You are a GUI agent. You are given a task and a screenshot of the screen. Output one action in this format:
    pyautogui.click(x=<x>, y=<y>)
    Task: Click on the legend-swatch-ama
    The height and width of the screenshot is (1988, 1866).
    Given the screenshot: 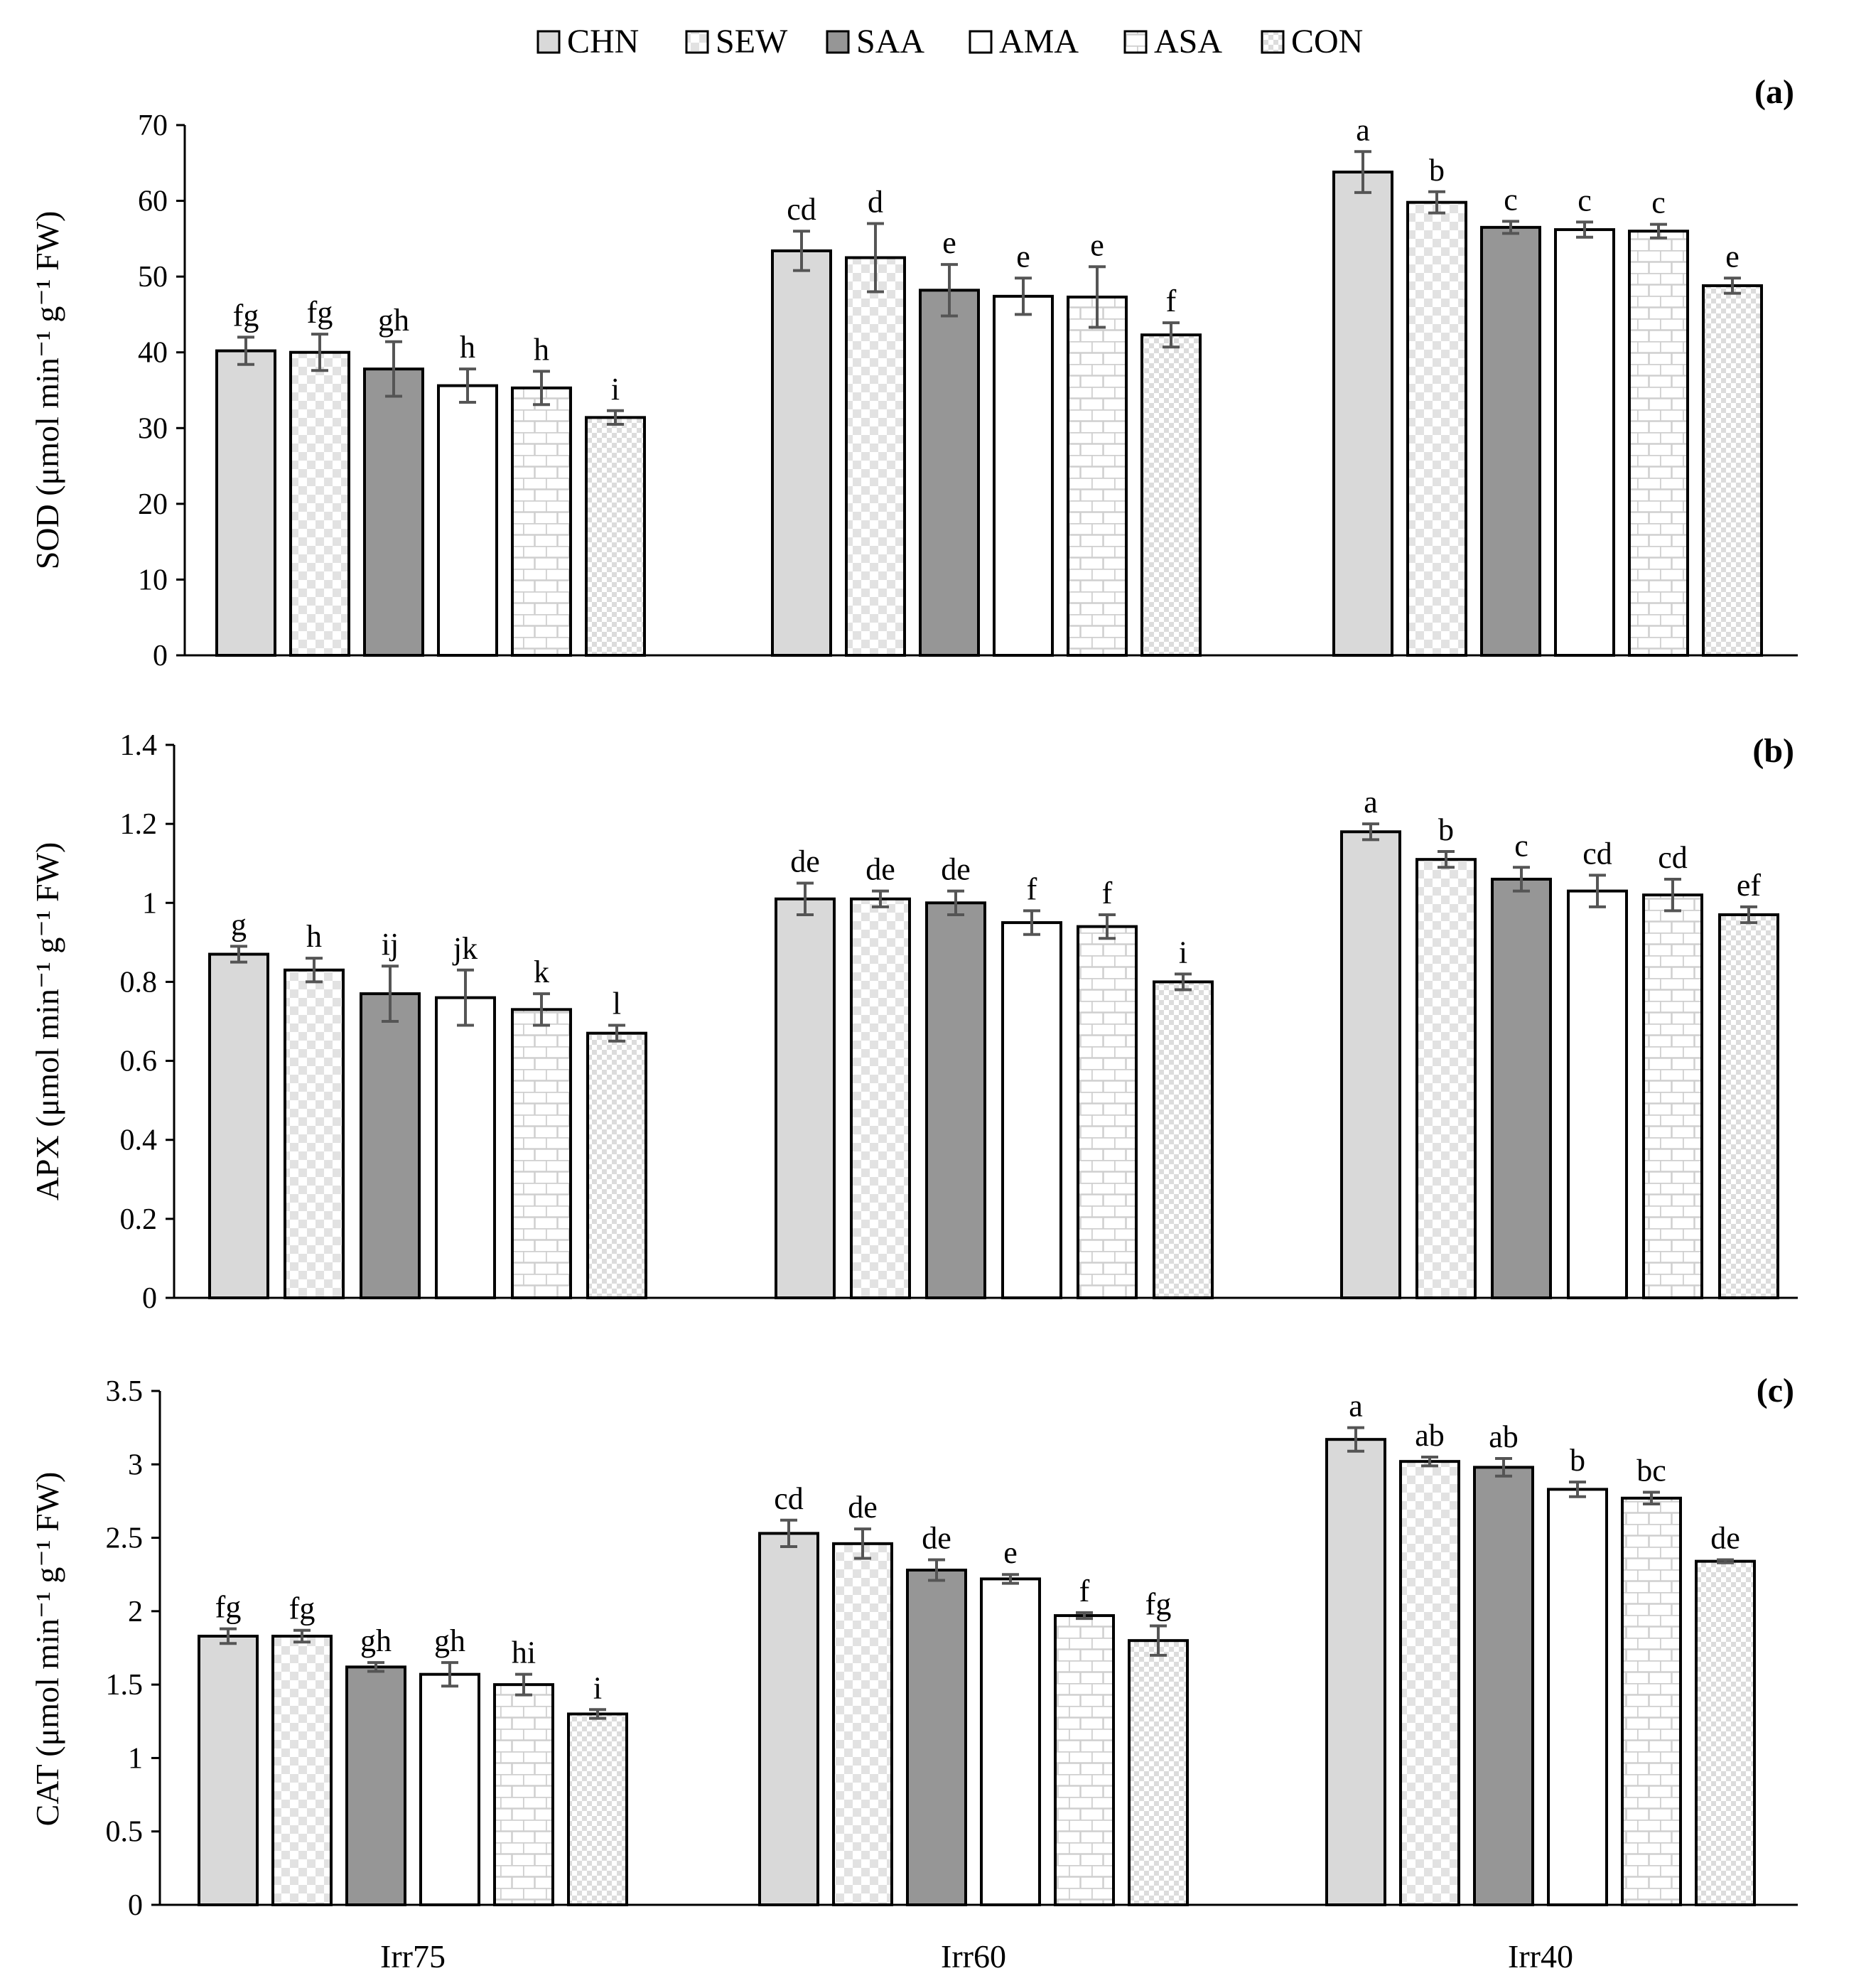 What is the action you would take?
    pyautogui.click(x=981, y=42)
    